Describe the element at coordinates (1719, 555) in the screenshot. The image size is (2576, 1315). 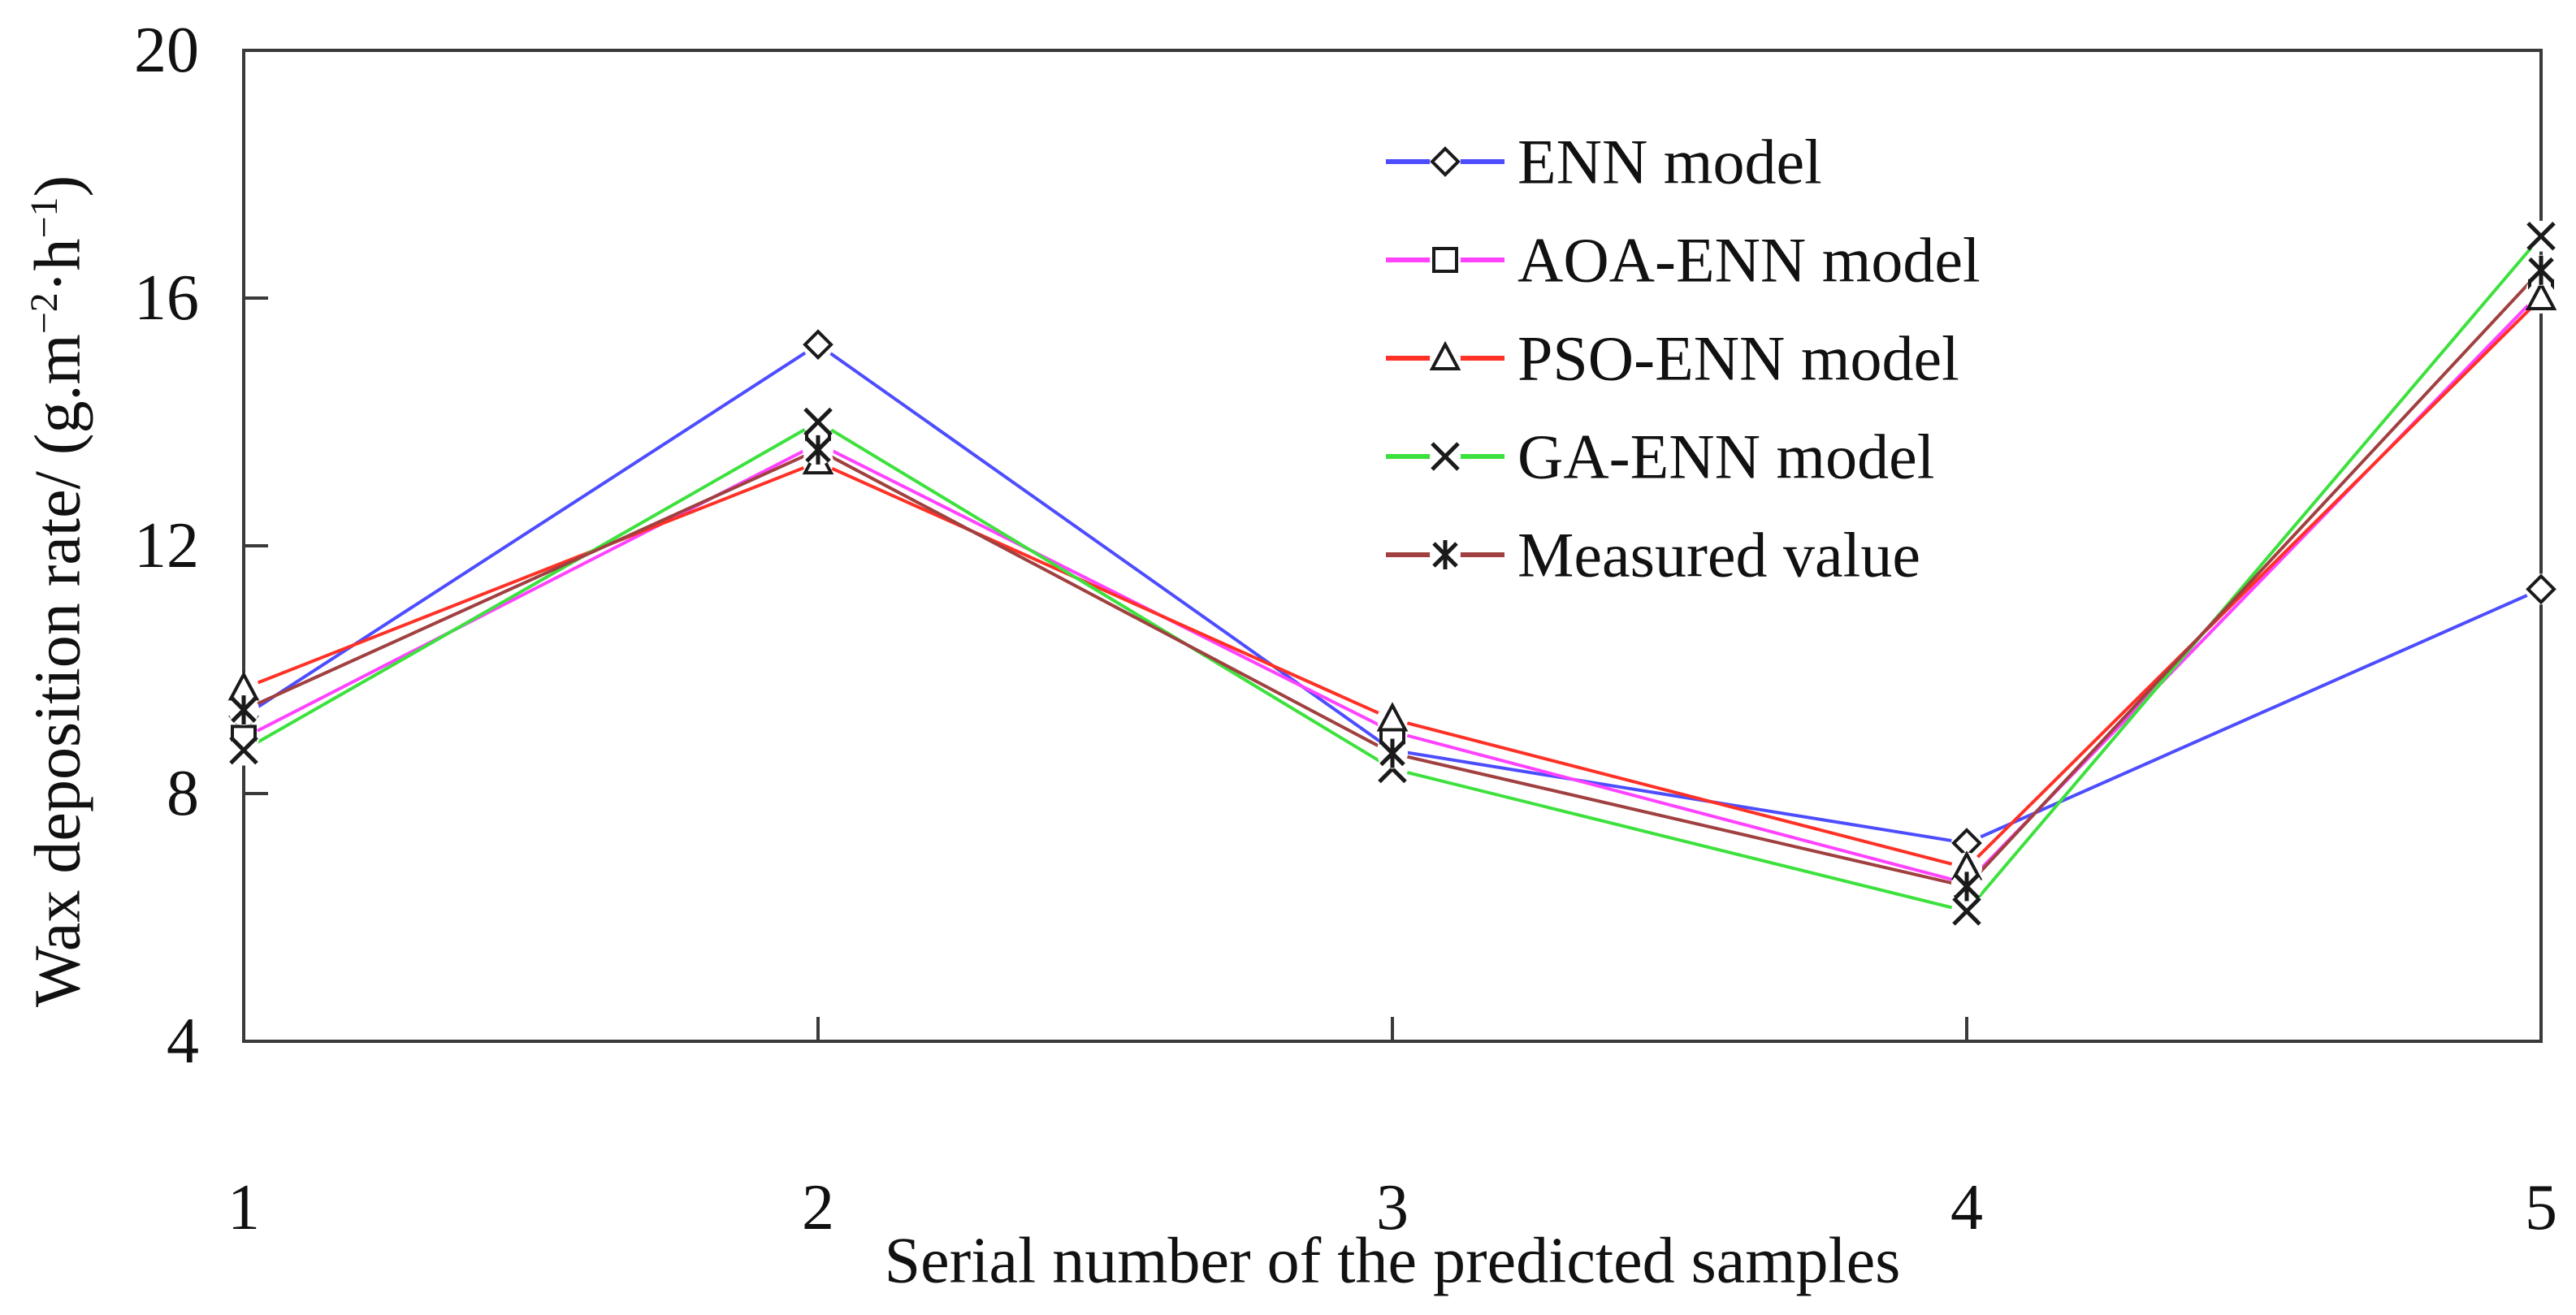
I see `legend-label: Measured value` at that location.